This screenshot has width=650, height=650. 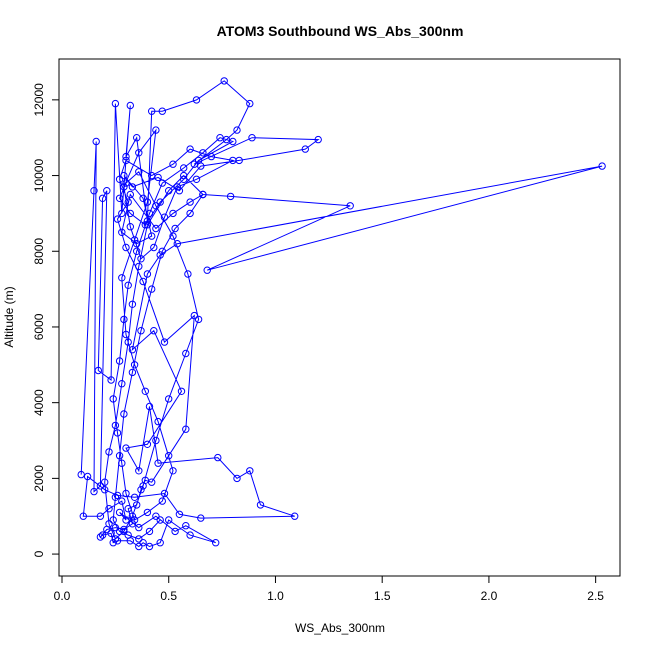 What do you see at coordinates (39, 100) in the screenshot?
I see `y-tick-label: 12000` at bounding box center [39, 100].